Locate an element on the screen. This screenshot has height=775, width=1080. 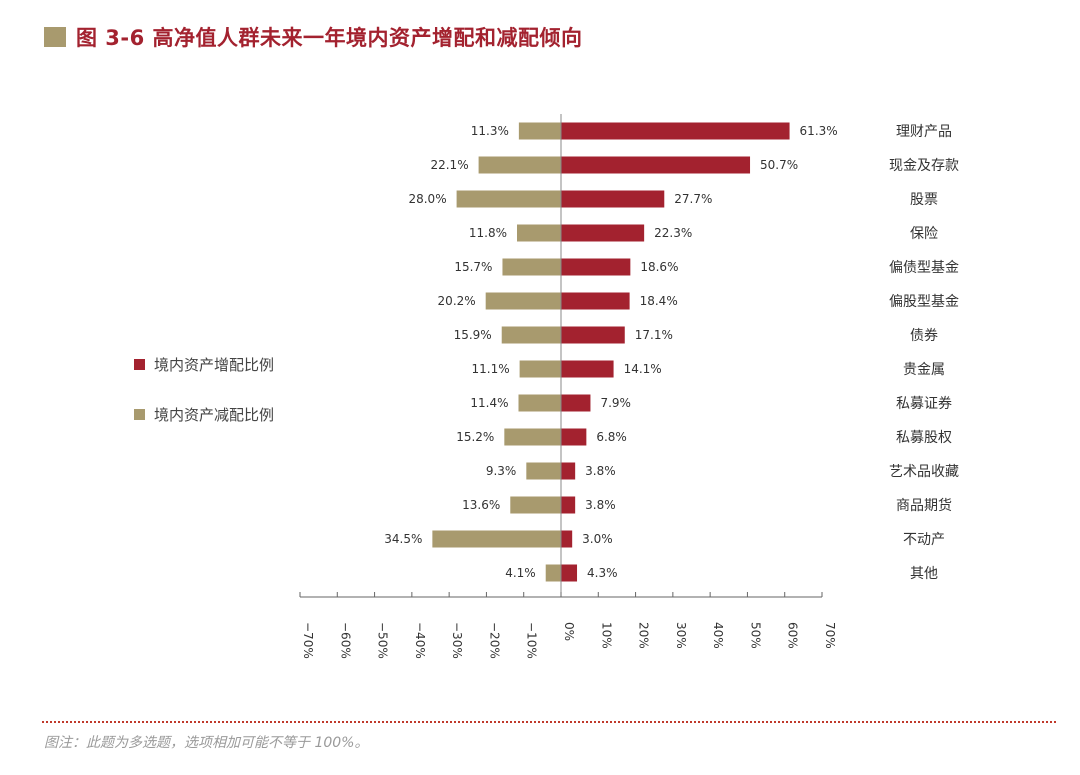
x-tick-label: −60% is located at coordinates (345, 640).